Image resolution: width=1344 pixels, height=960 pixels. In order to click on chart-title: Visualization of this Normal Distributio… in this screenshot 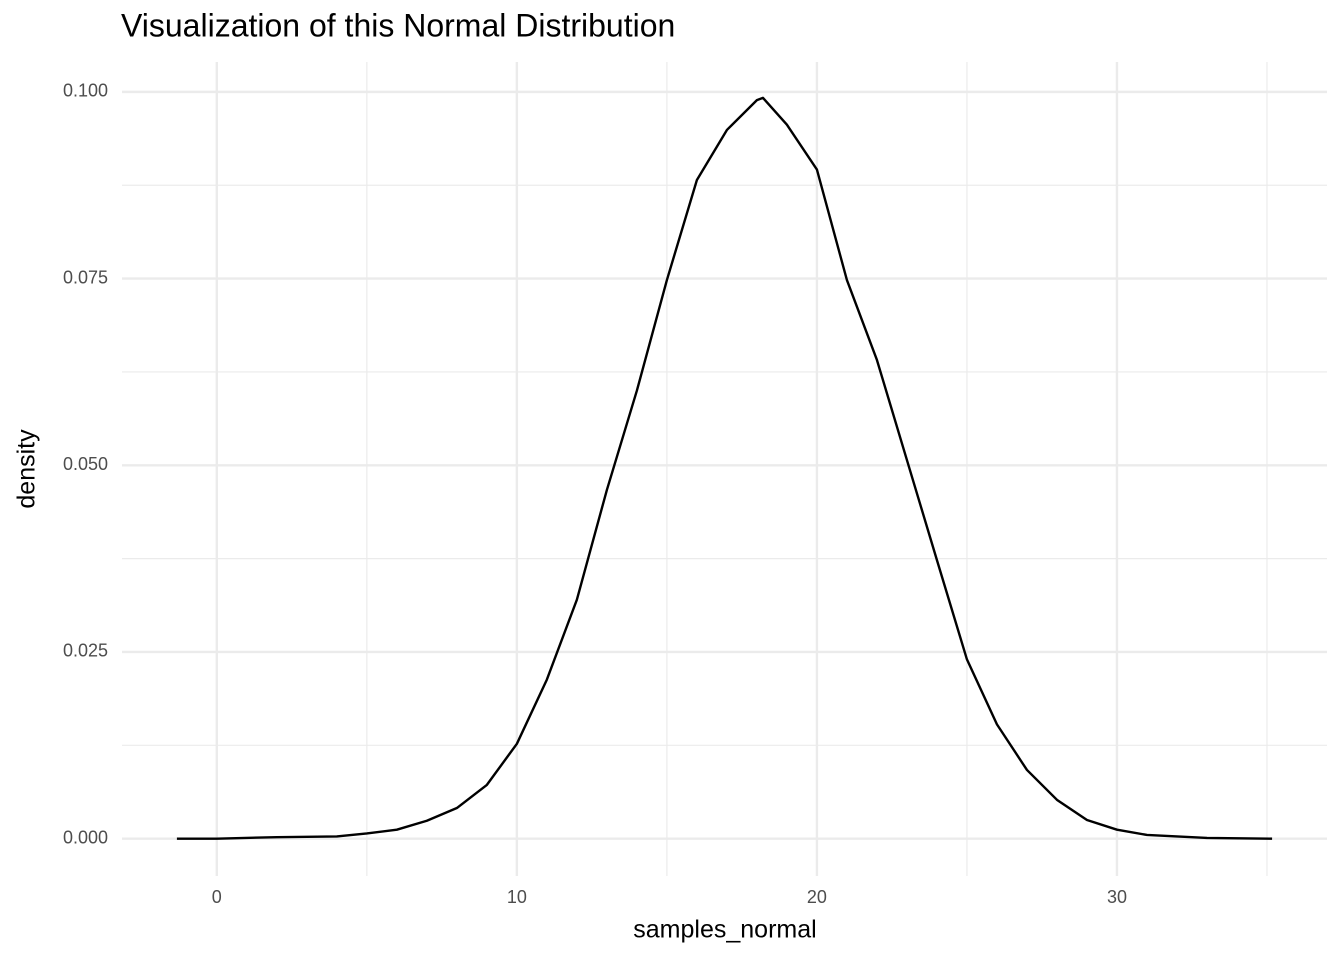, I will do `click(398, 25)`.